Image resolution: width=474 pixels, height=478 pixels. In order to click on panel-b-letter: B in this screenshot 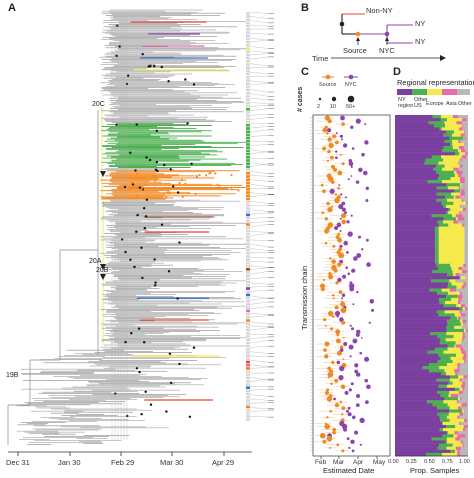, I will do `click(305, 8)`.